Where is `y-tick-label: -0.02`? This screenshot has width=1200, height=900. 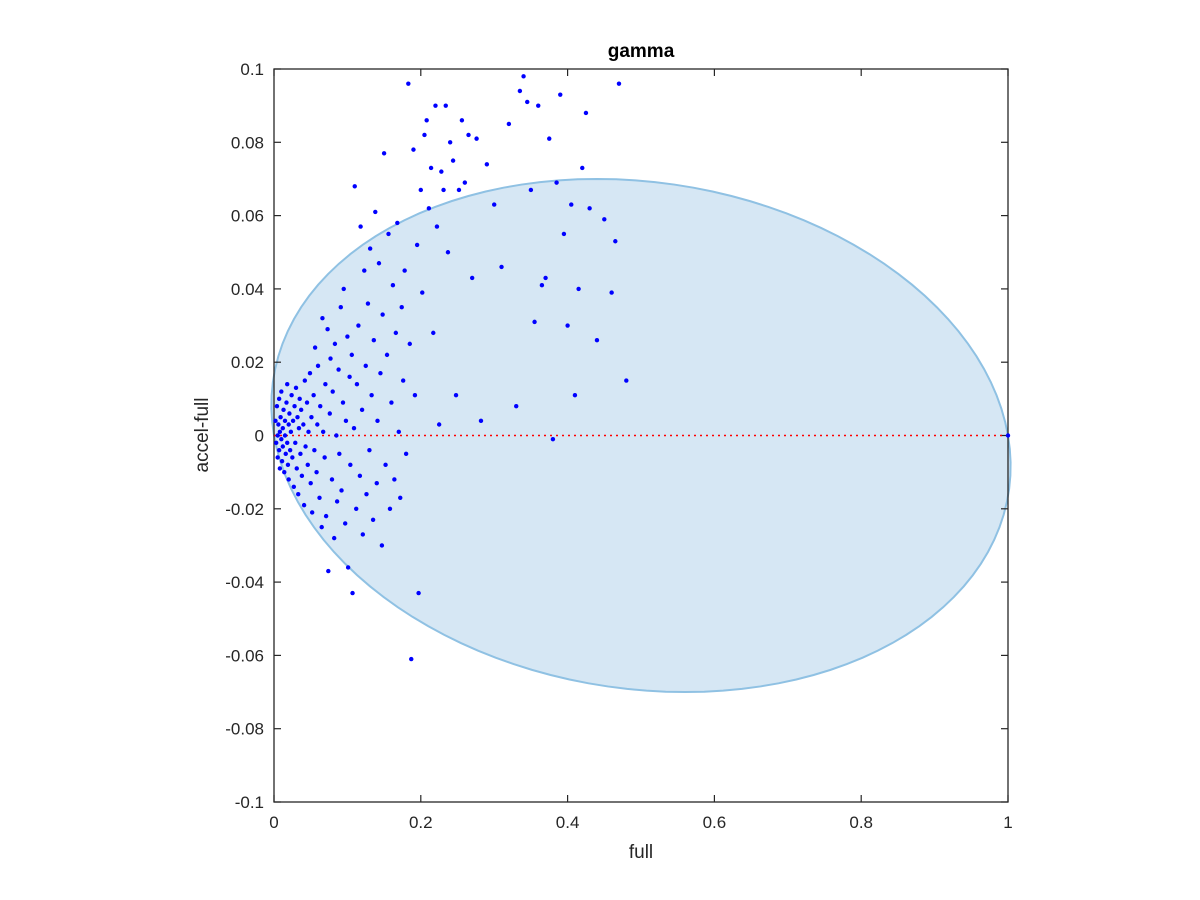 y-tick-label: -0.02 is located at coordinates (244, 509).